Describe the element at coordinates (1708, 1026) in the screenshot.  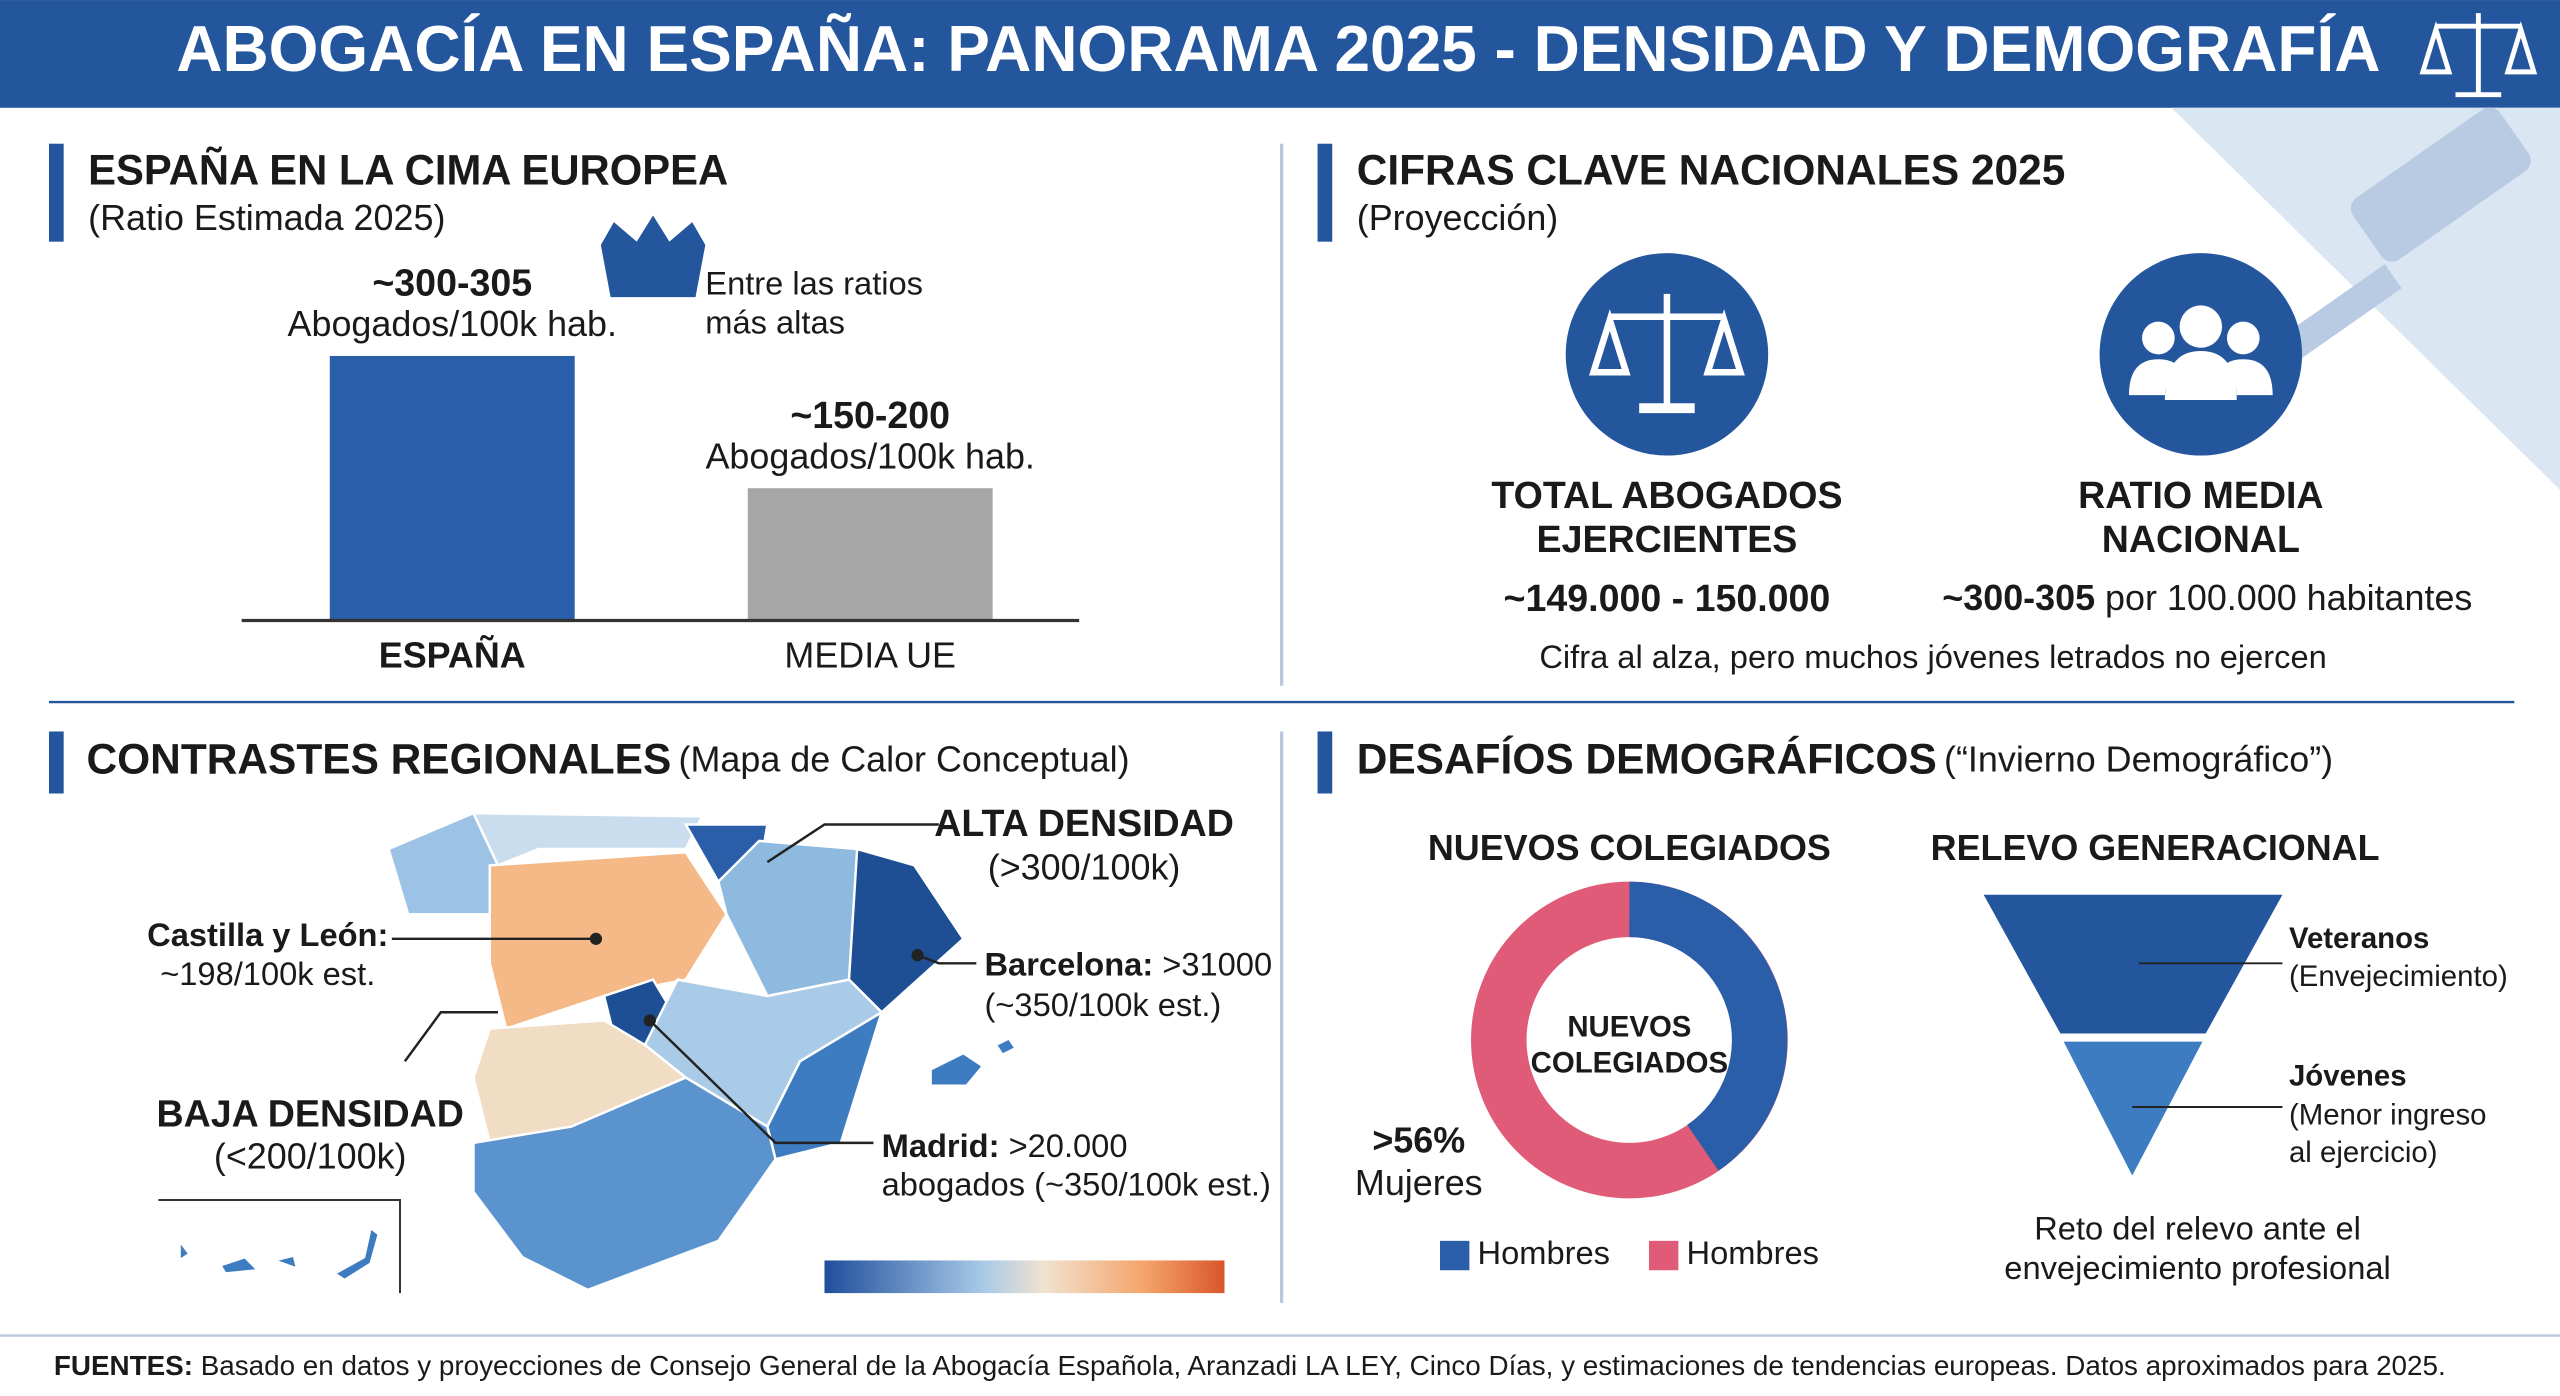
I see `donut-segment` at that location.